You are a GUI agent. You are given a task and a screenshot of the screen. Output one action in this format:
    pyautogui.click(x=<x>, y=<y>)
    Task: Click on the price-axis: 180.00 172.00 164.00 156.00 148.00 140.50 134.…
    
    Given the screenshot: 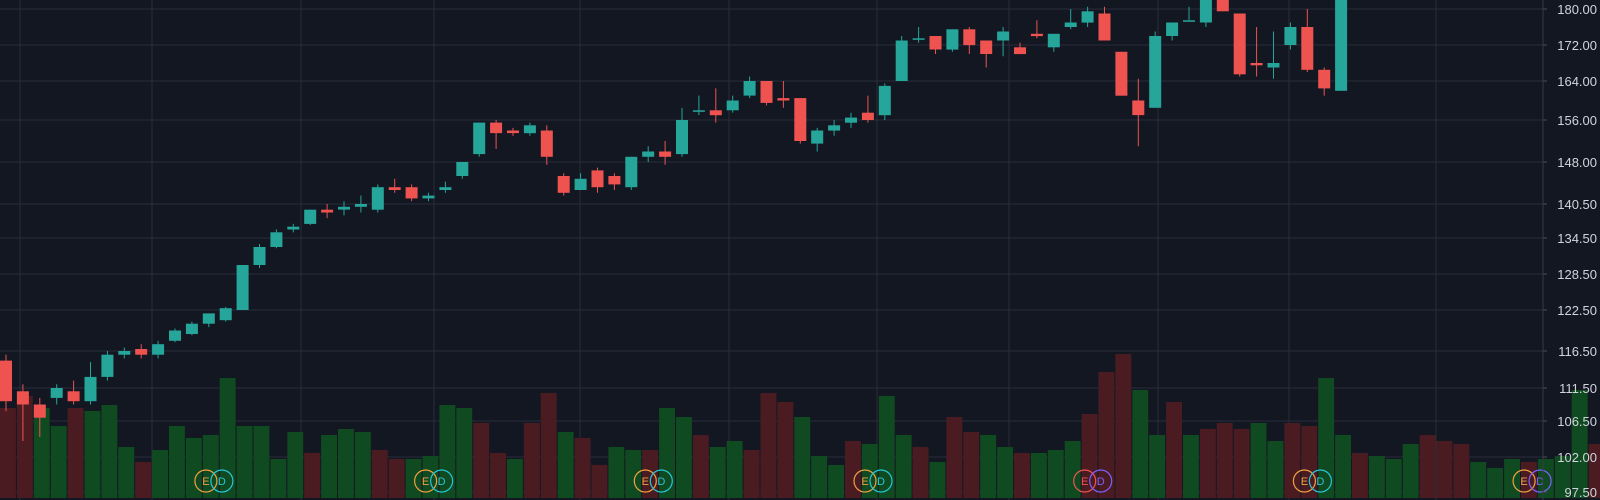 What is the action you would take?
    pyautogui.click(x=1569, y=250)
    